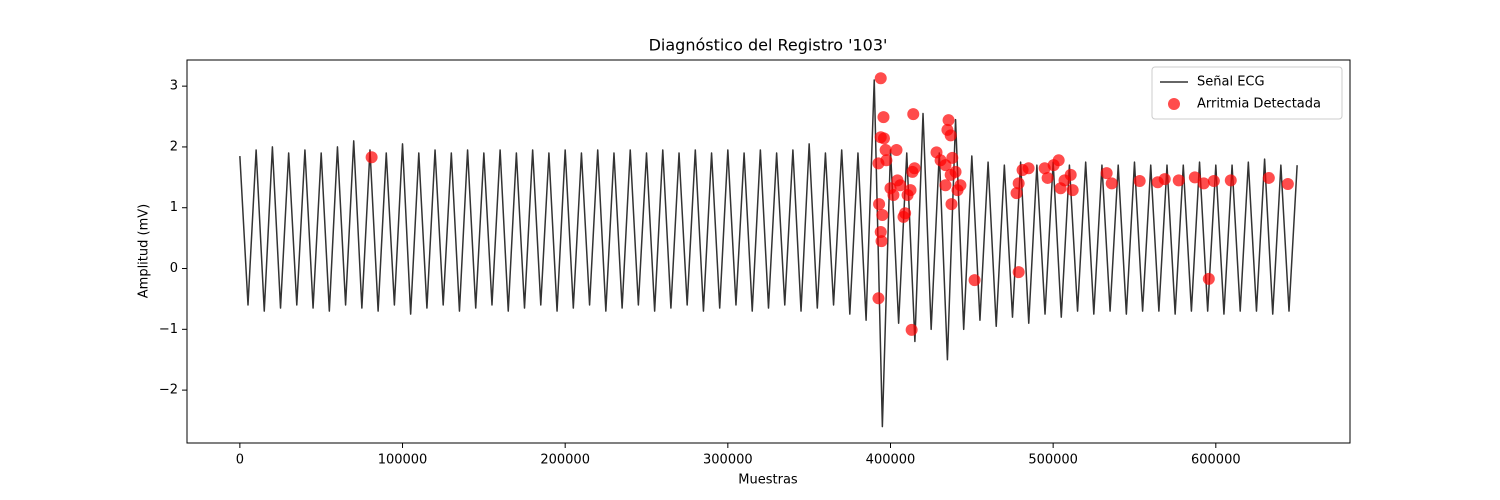 The width and height of the screenshot is (1500, 500). What do you see at coordinates (174, 207) in the screenshot?
I see `y-tick-label: 1` at bounding box center [174, 207].